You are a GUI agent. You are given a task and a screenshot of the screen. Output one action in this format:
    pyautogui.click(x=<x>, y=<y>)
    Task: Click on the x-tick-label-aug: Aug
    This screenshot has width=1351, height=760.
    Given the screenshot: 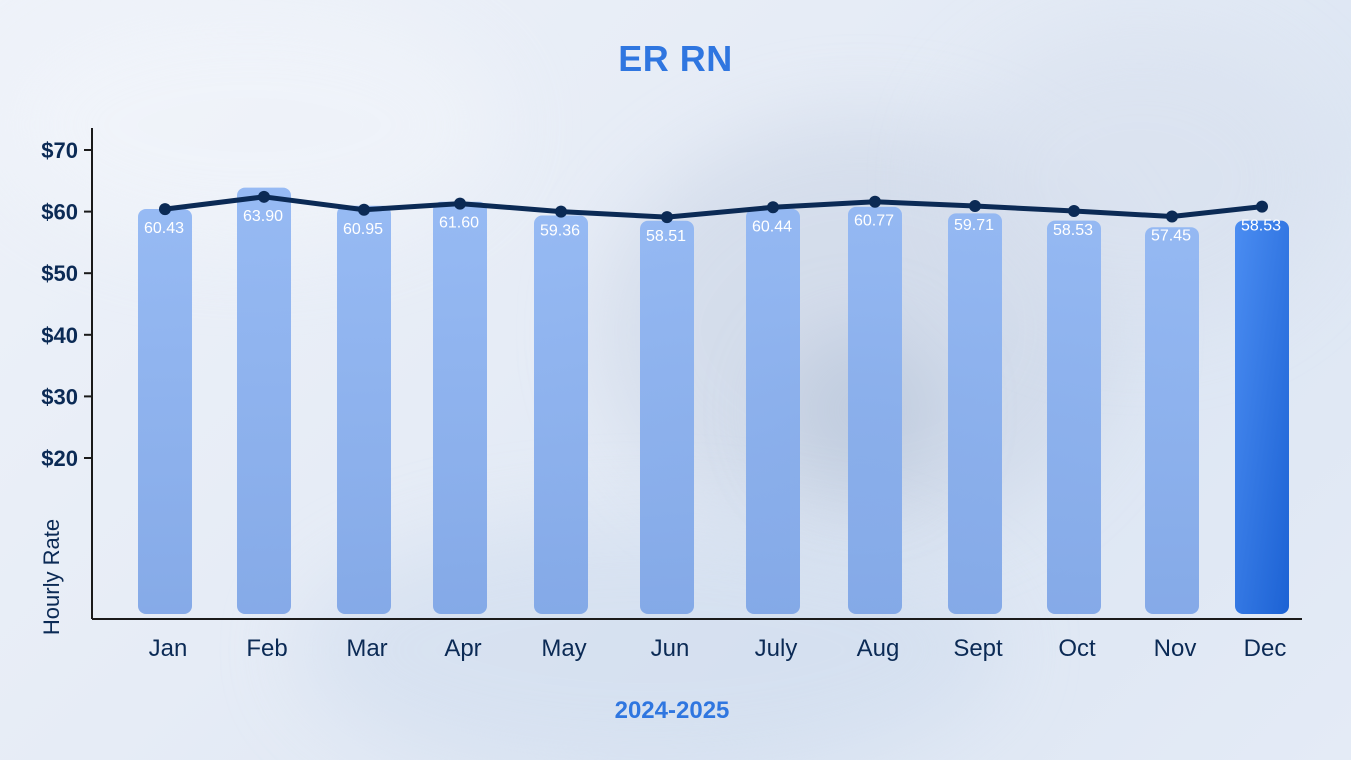 What is the action you would take?
    pyautogui.click(x=878, y=648)
    